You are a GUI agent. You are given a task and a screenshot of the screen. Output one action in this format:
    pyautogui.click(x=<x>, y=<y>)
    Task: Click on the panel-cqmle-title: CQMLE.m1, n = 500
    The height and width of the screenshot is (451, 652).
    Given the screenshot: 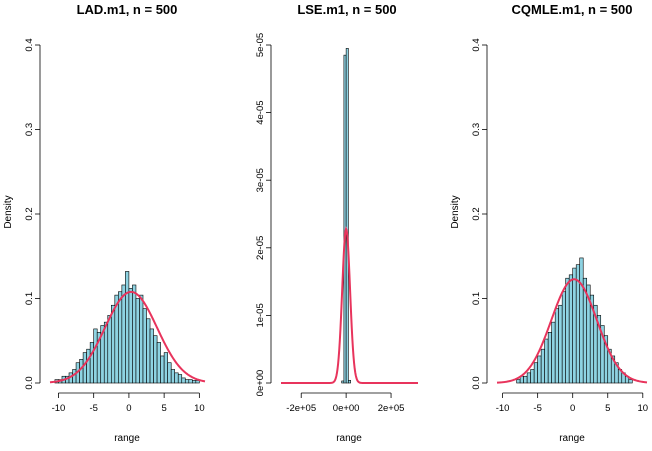 What is the action you would take?
    pyautogui.click(x=571, y=9)
    